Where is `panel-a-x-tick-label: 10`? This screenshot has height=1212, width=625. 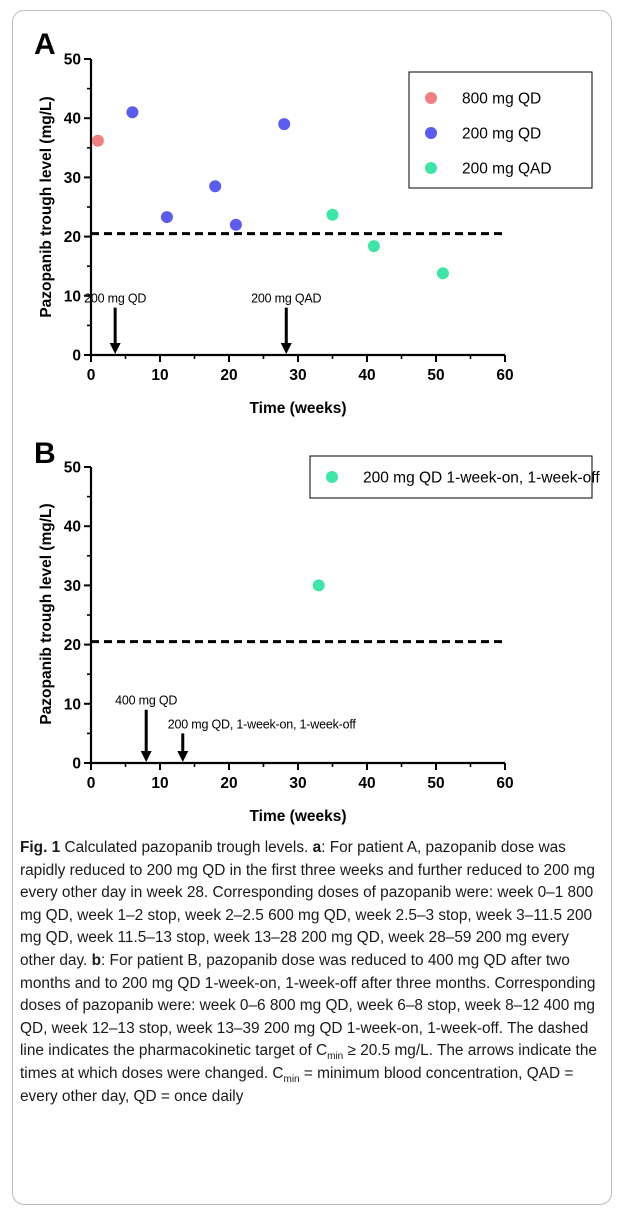 panel-a-x-tick-label: 10 is located at coordinates (159, 375).